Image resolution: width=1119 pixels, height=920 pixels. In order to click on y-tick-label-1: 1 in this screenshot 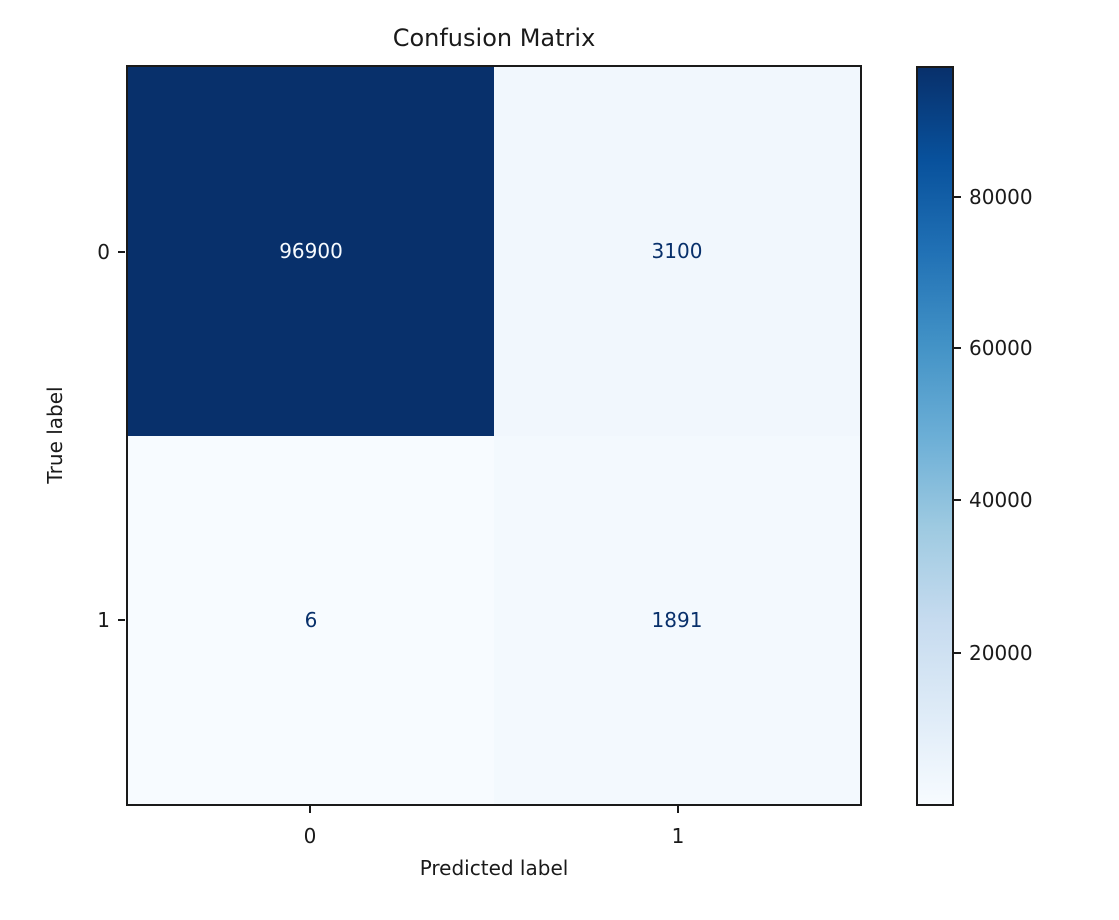, I will do `click(103, 620)`.